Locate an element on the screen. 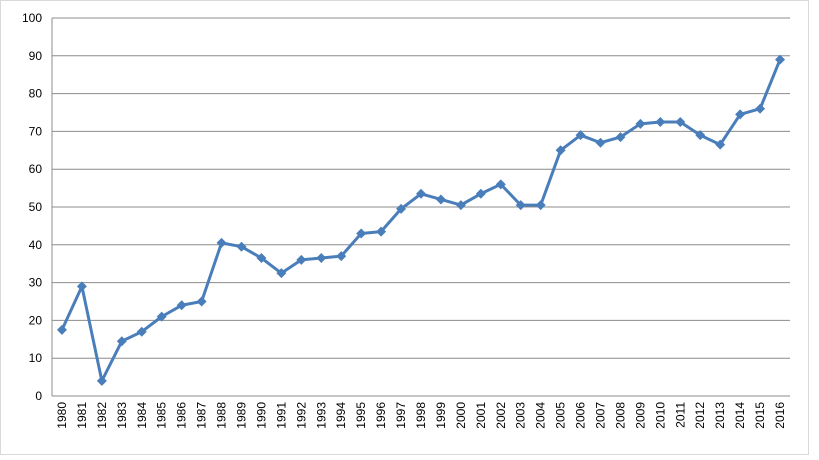  x-tick-label: 1987 is located at coordinates (202, 415).